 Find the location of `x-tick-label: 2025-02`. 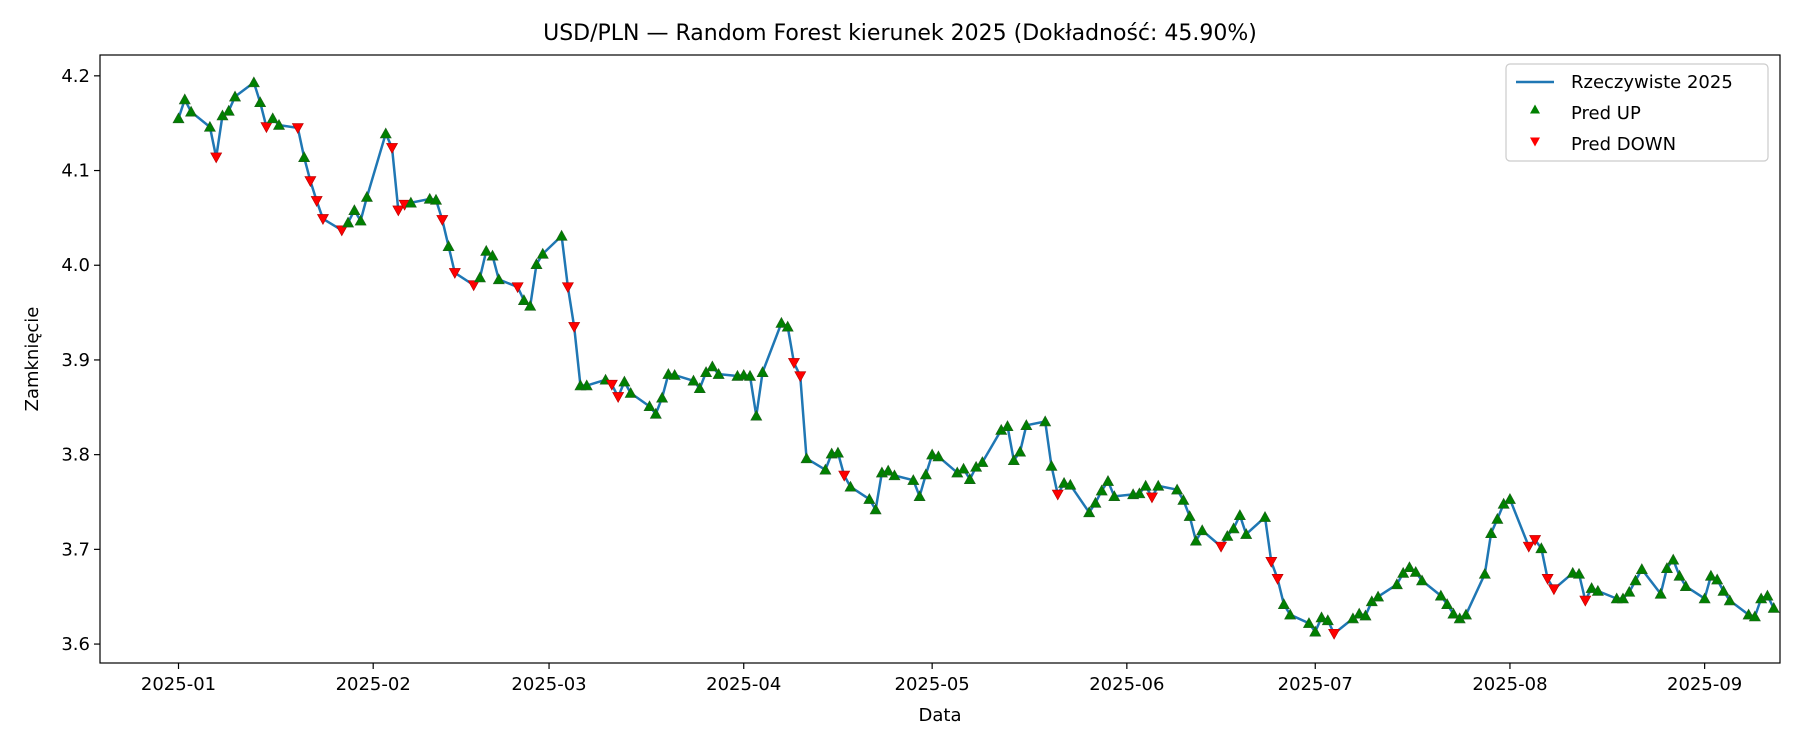

x-tick-label: 2025-02 is located at coordinates (373, 684).